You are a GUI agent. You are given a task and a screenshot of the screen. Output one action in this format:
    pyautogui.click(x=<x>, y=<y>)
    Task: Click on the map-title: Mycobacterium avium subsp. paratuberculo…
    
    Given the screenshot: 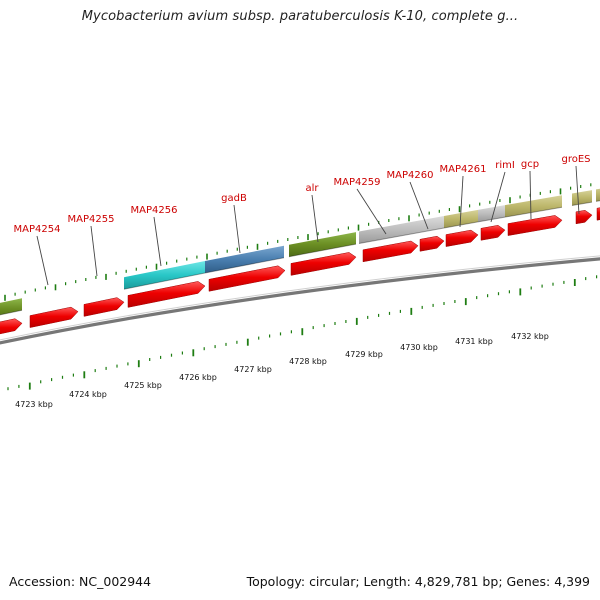 What is the action you would take?
    pyautogui.click(x=300, y=16)
    